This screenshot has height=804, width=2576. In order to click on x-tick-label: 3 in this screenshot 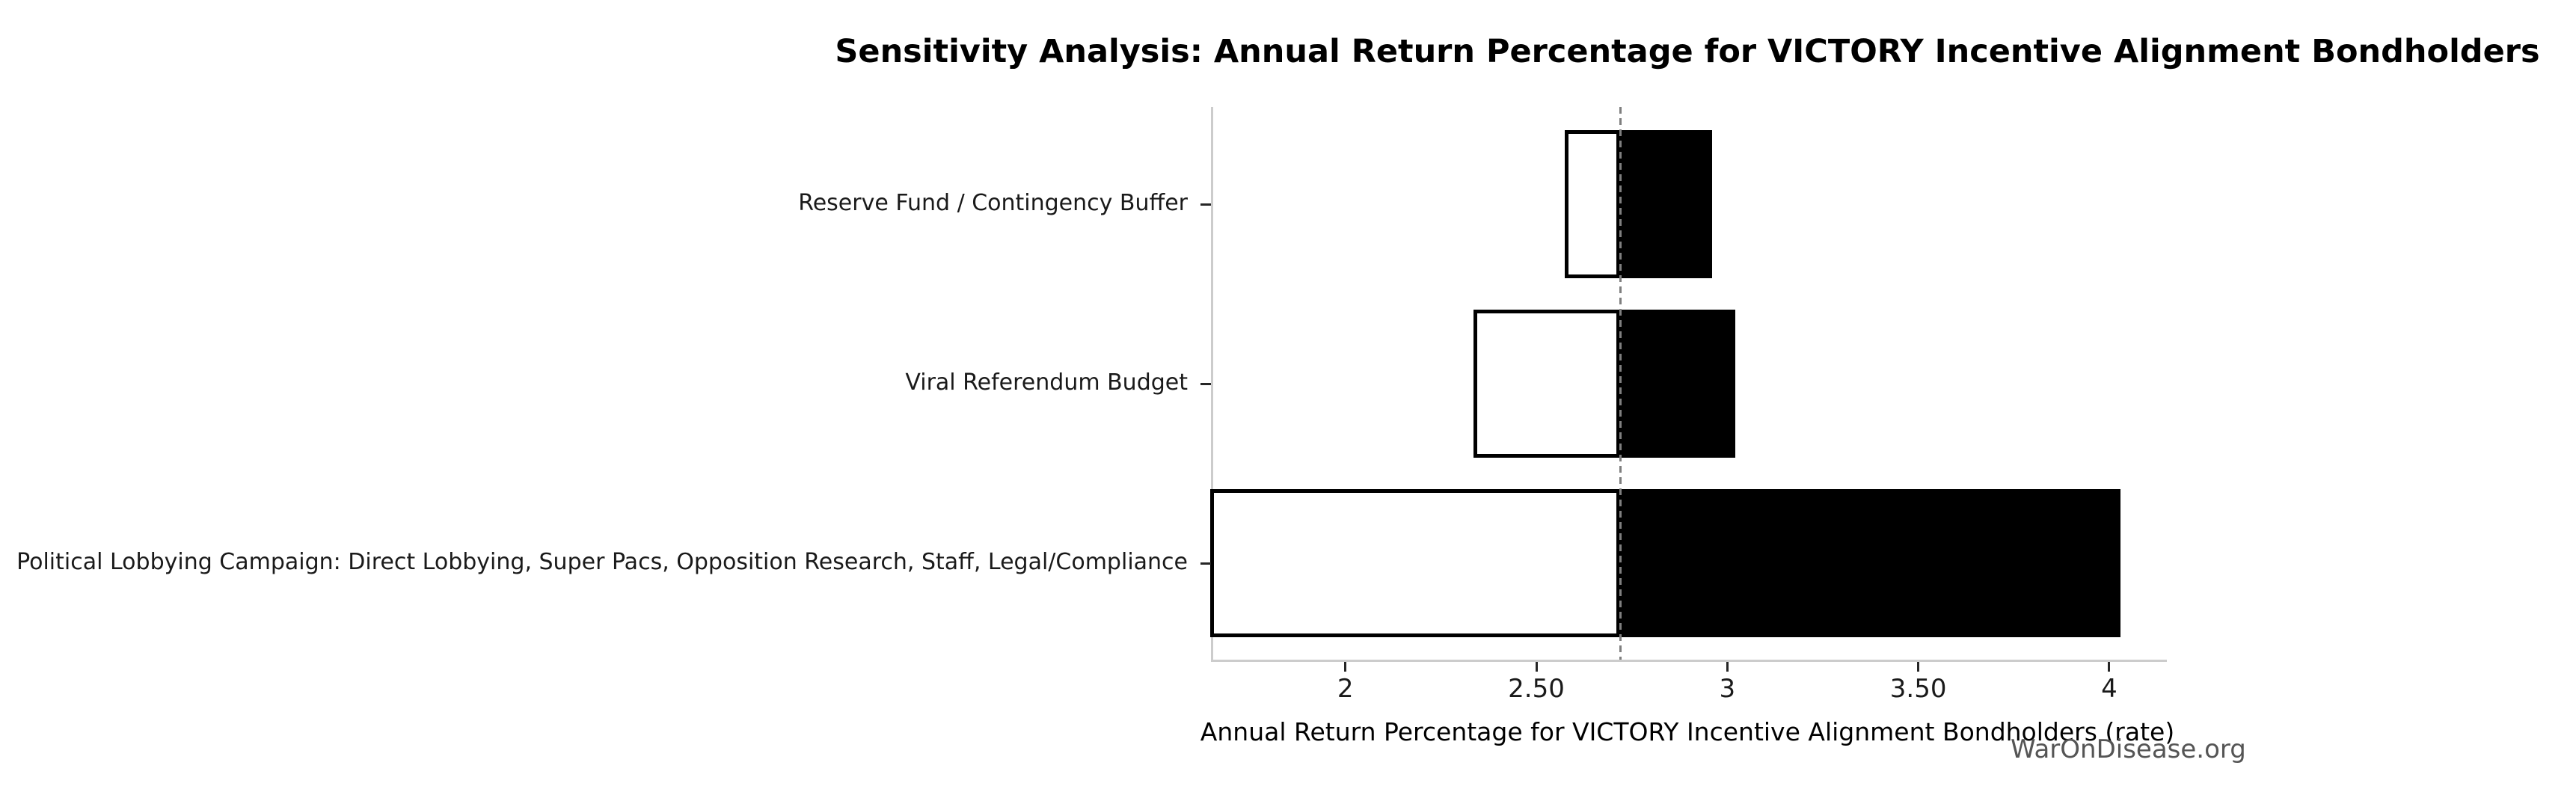, I will do `click(1727, 689)`.